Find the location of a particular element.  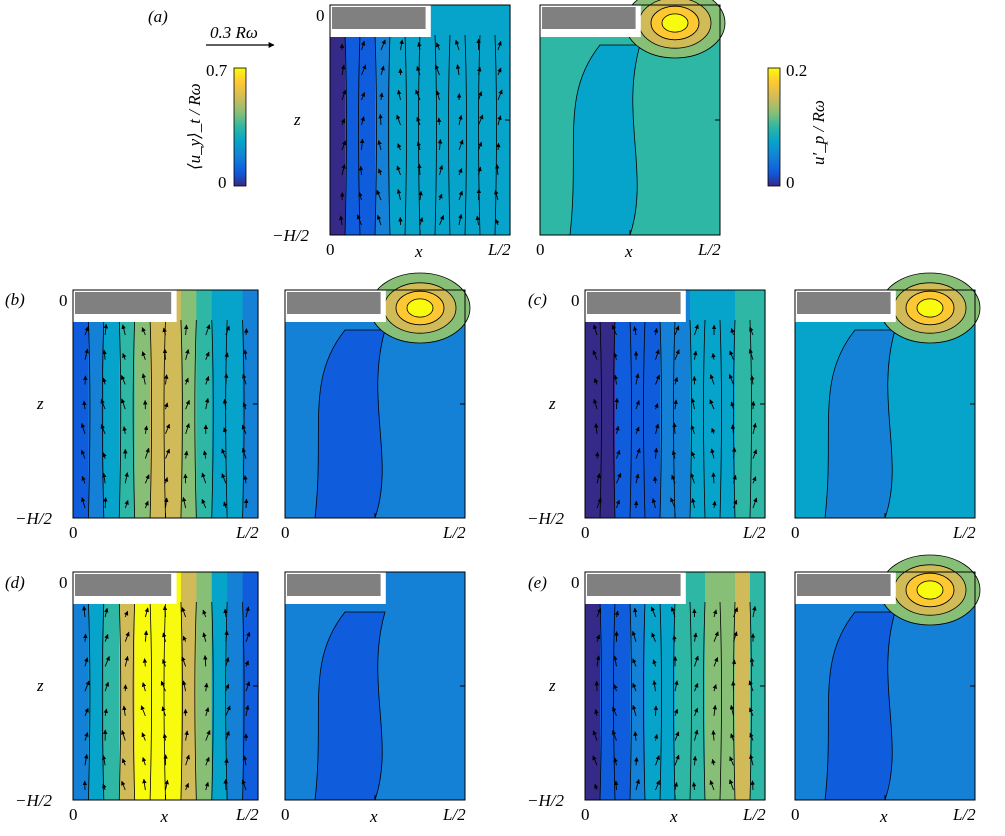

panel-label-c: (c) is located at coordinates (537, 299).